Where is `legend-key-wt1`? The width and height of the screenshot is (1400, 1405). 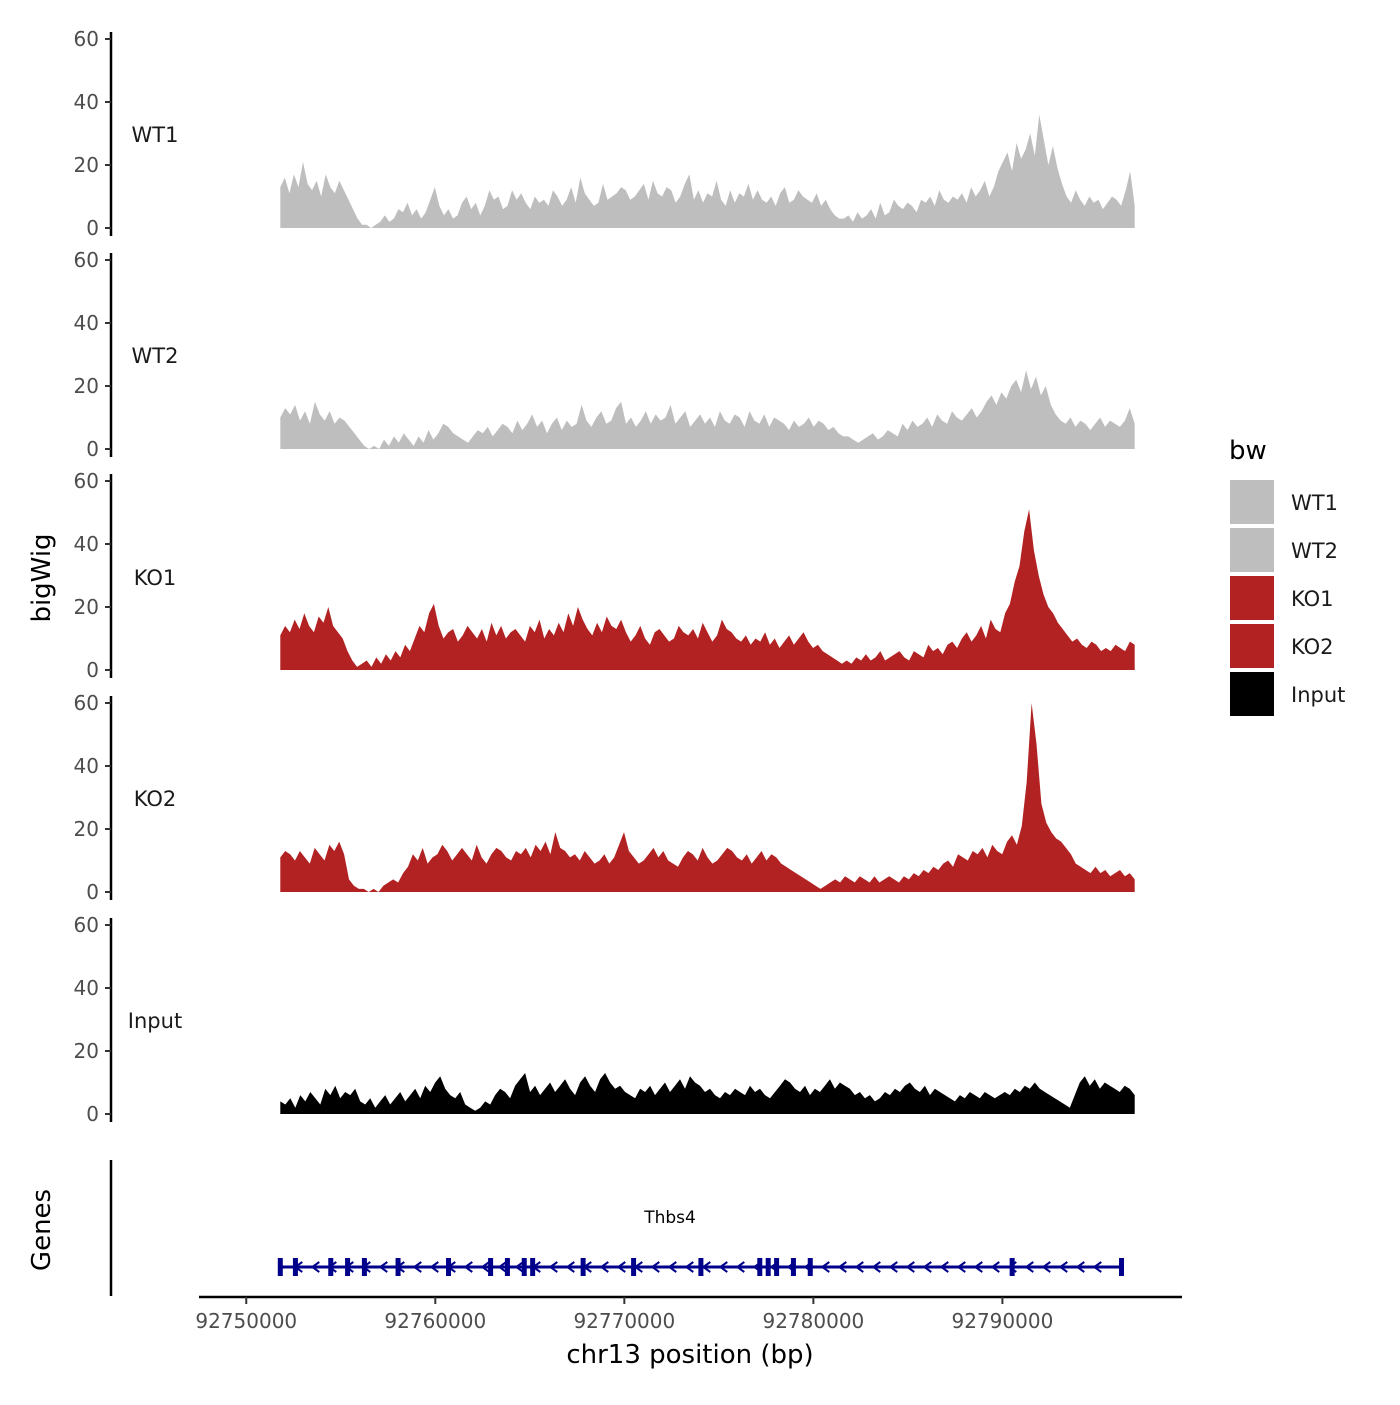 legend-key-wt1 is located at coordinates (1252, 502).